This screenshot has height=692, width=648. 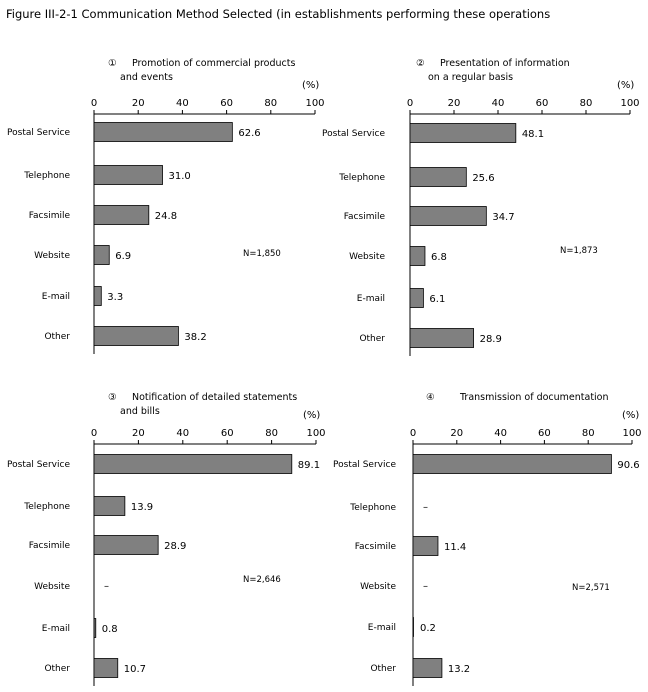 I want to click on panel4-value-label: –, so click(x=425, y=507).